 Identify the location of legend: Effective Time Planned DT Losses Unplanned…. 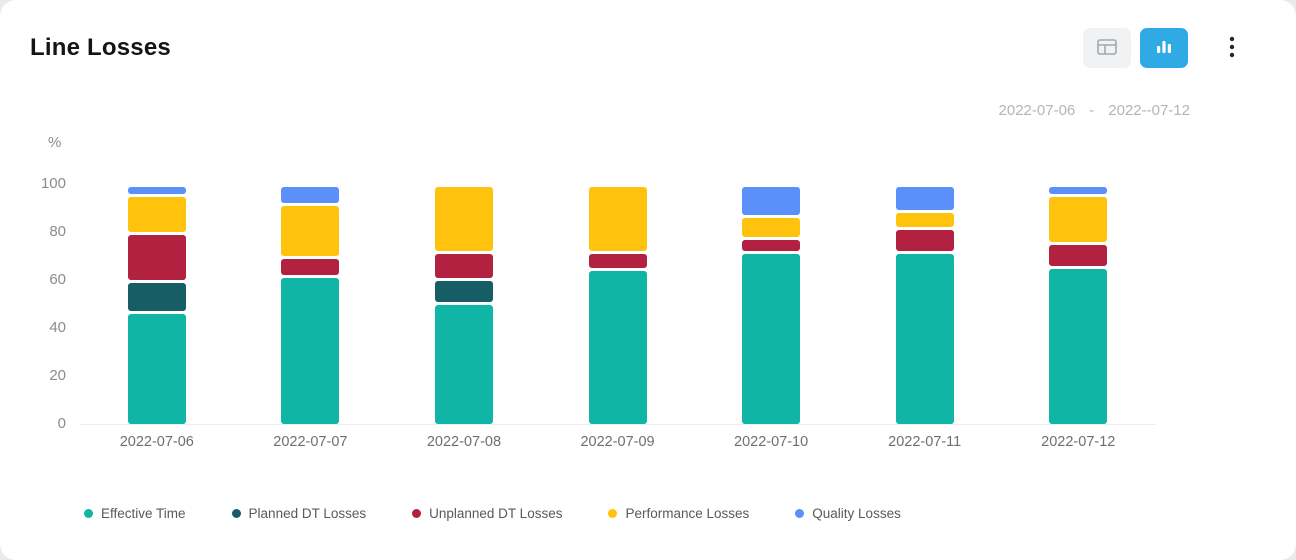
(492, 513).